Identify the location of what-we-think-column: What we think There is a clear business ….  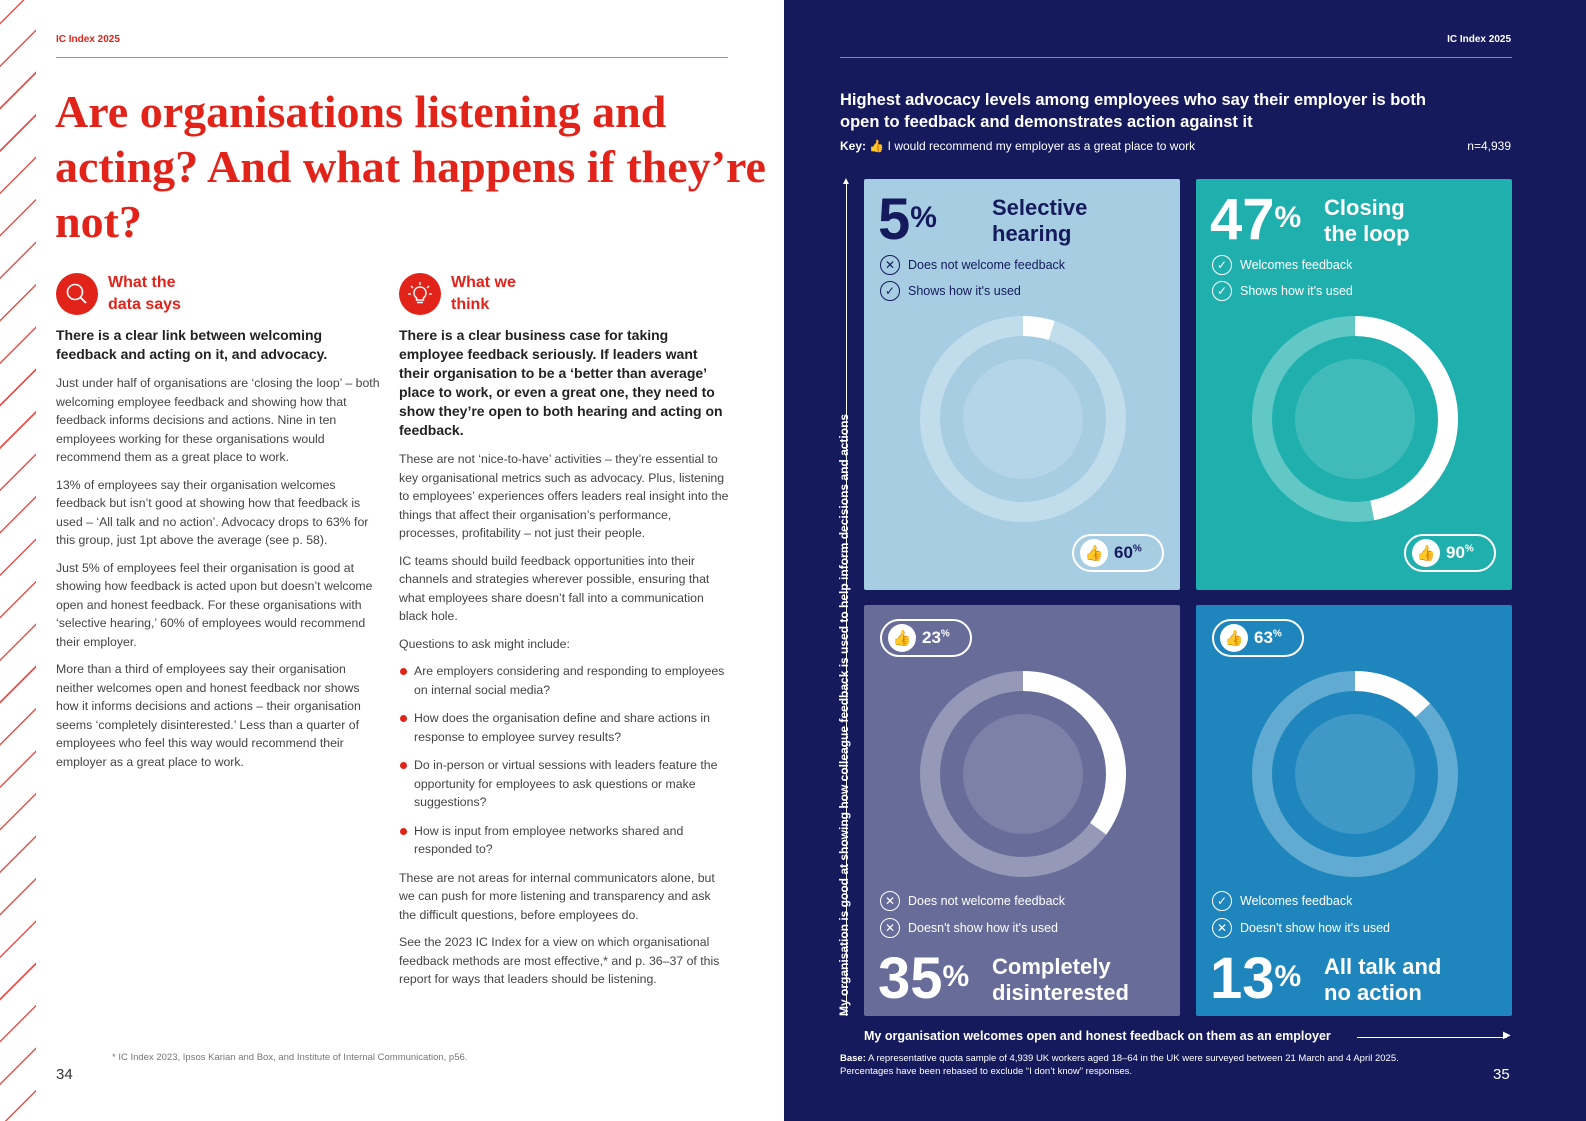
(565, 635).